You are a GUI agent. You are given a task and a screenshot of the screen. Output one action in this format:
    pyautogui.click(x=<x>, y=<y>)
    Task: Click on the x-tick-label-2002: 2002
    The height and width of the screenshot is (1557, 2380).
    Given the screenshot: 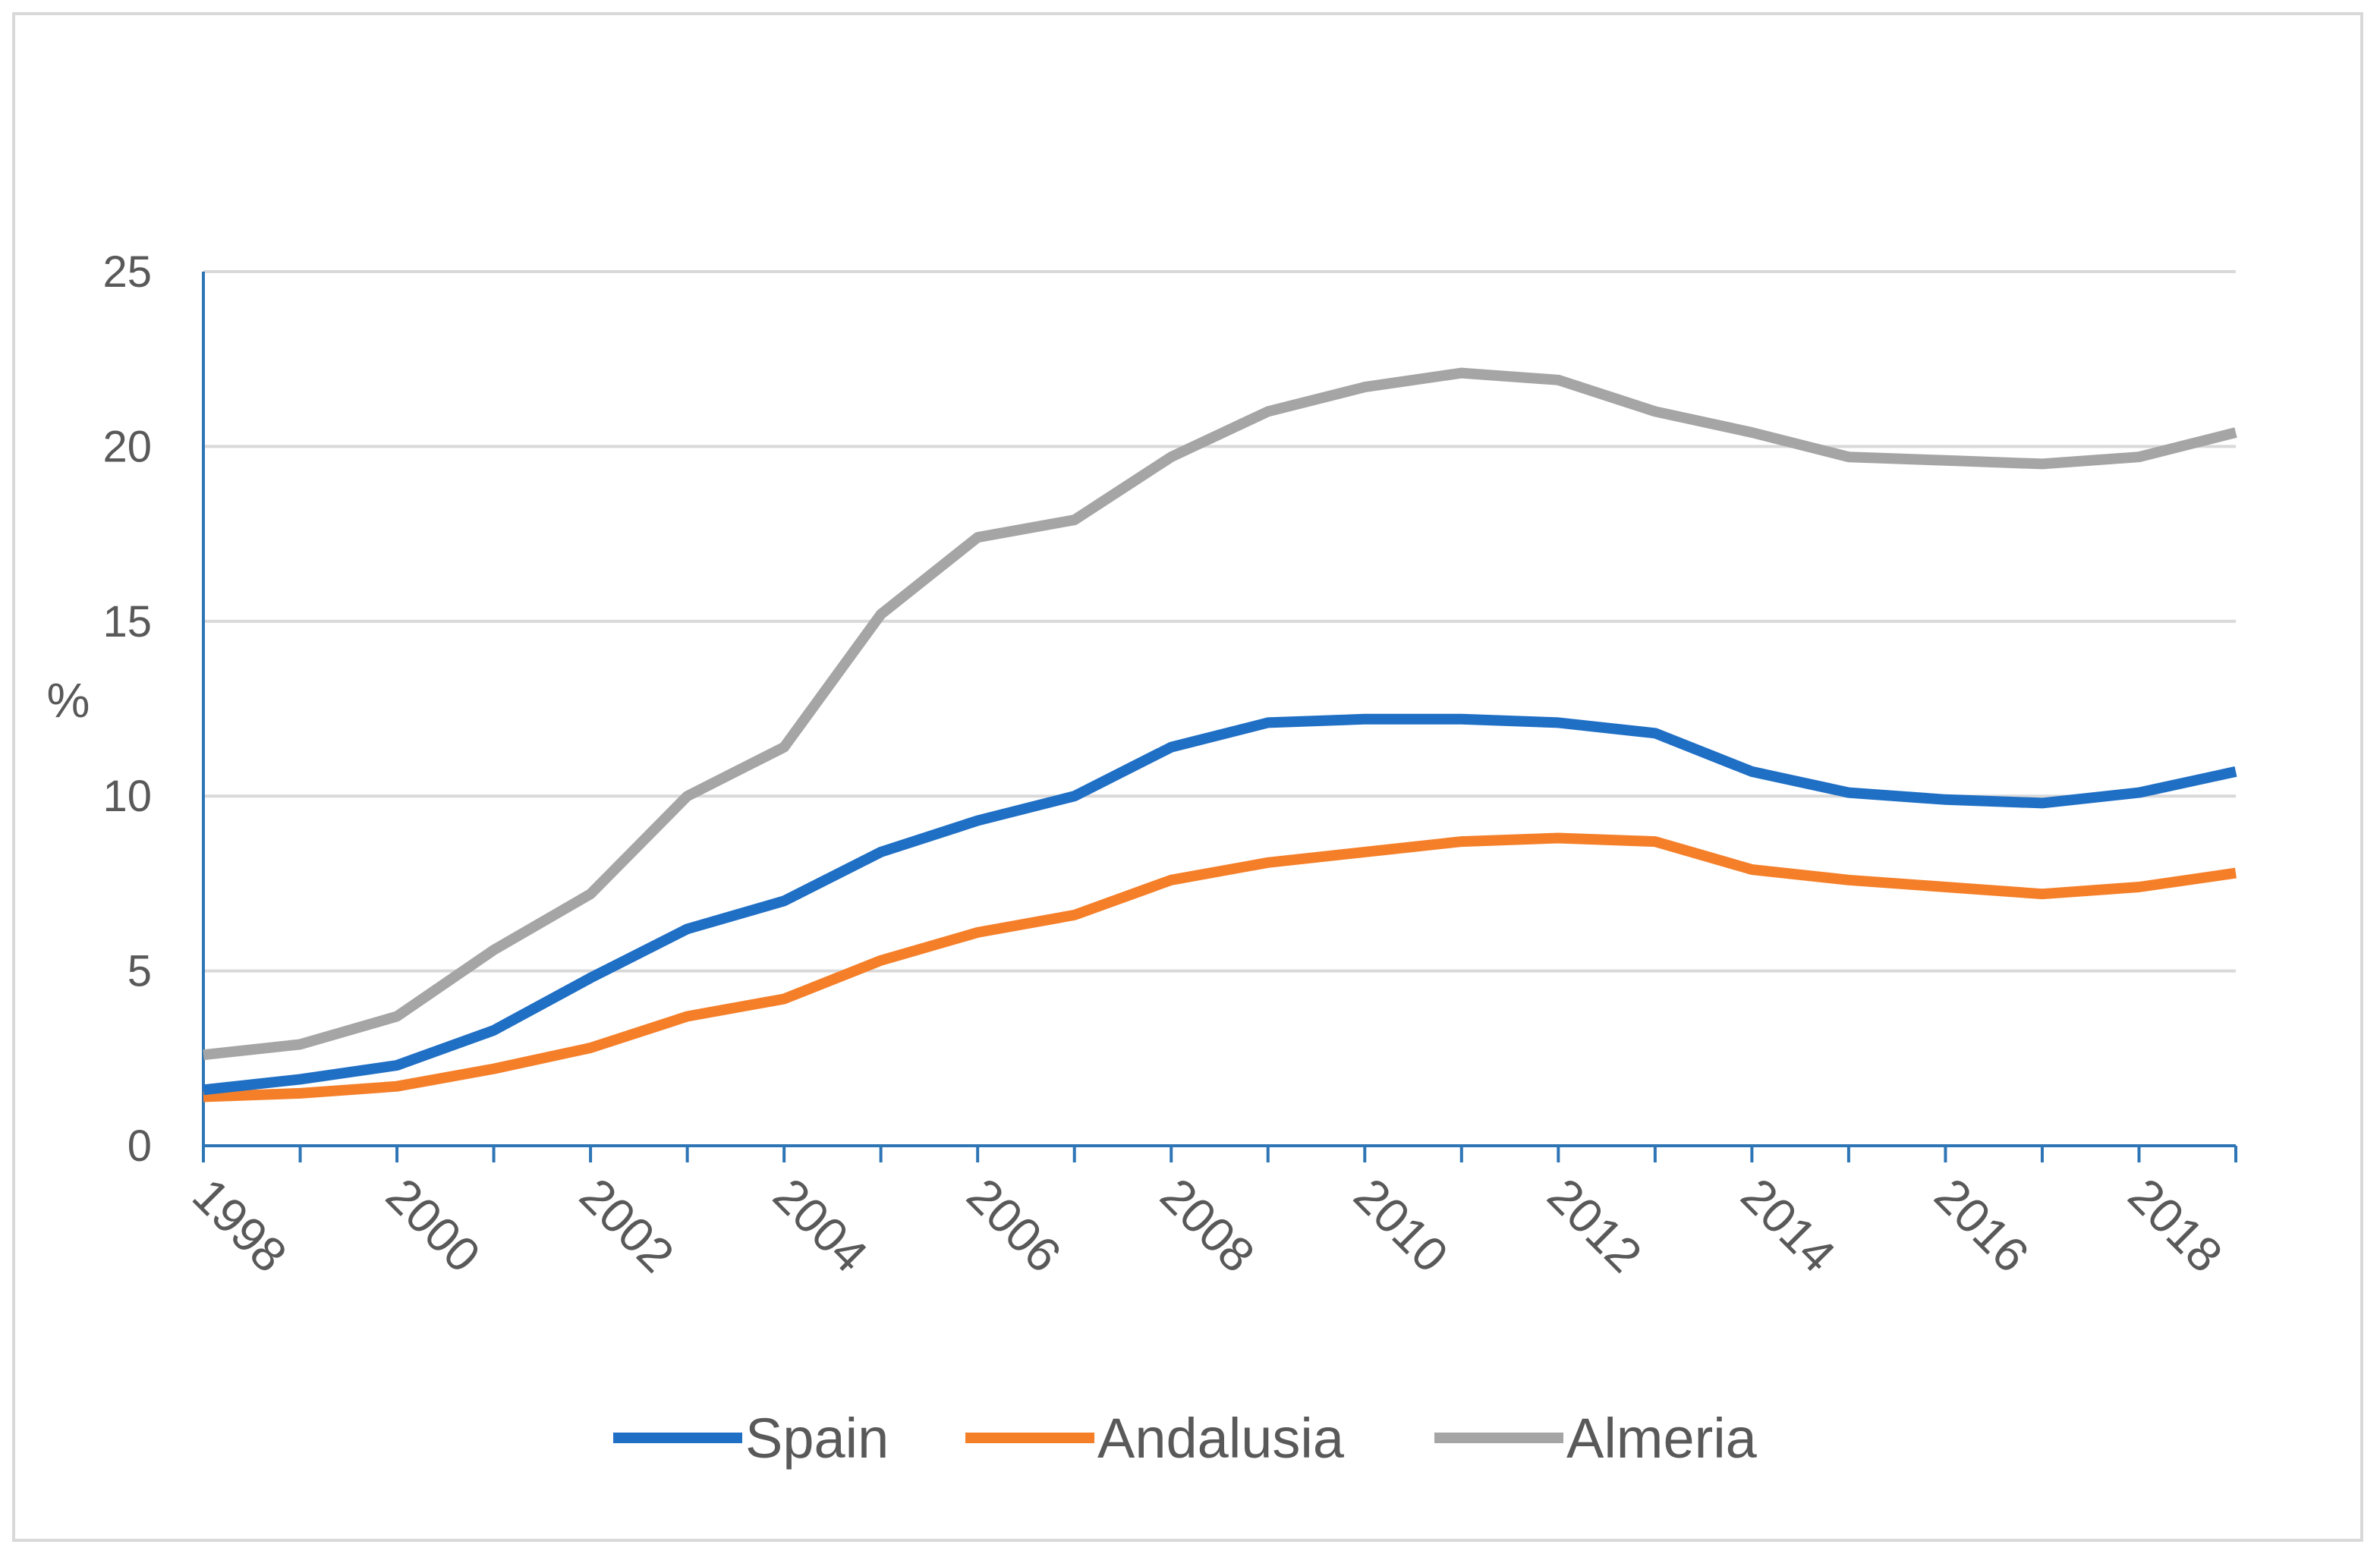 What is the action you would take?
    pyautogui.click(x=627, y=1225)
    